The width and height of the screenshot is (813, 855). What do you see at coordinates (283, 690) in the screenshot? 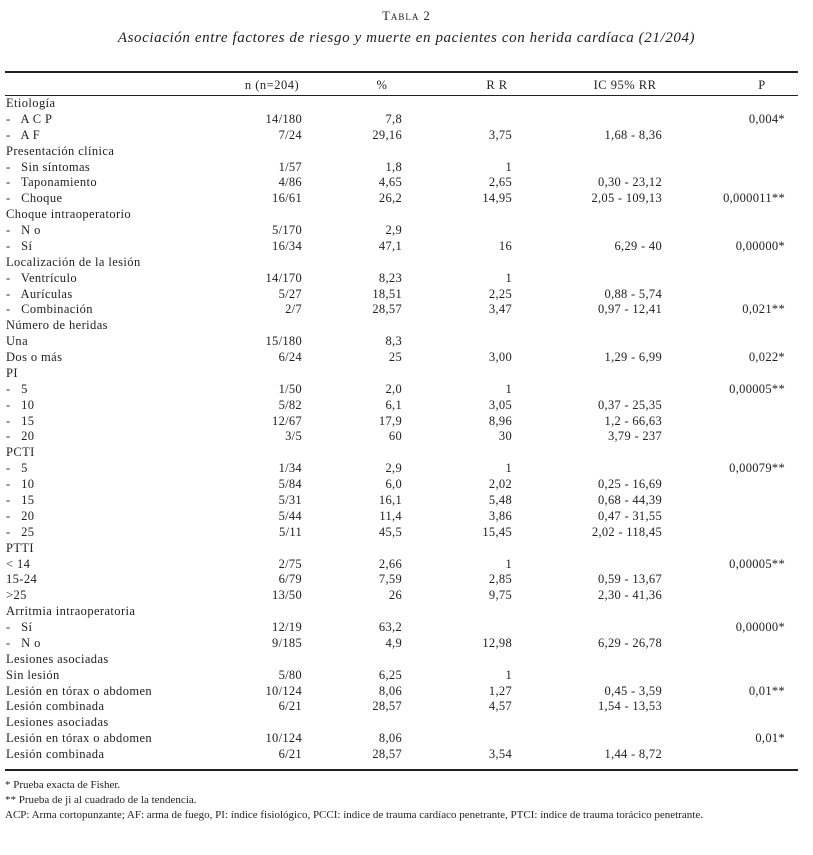
I see `cell: 10/124` at bounding box center [283, 690].